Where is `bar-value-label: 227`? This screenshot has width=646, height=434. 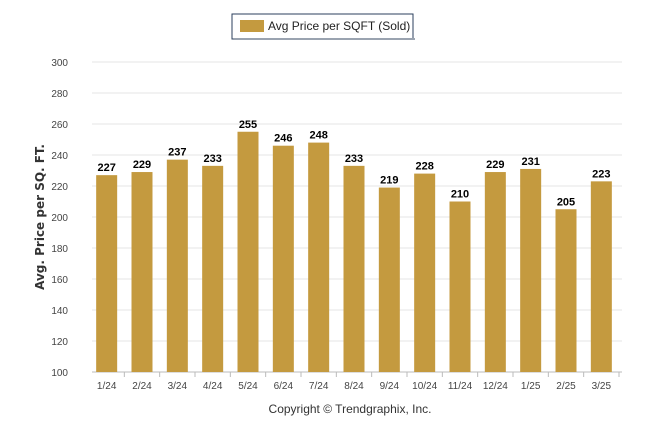 bar-value-label: 227 is located at coordinates (106, 168).